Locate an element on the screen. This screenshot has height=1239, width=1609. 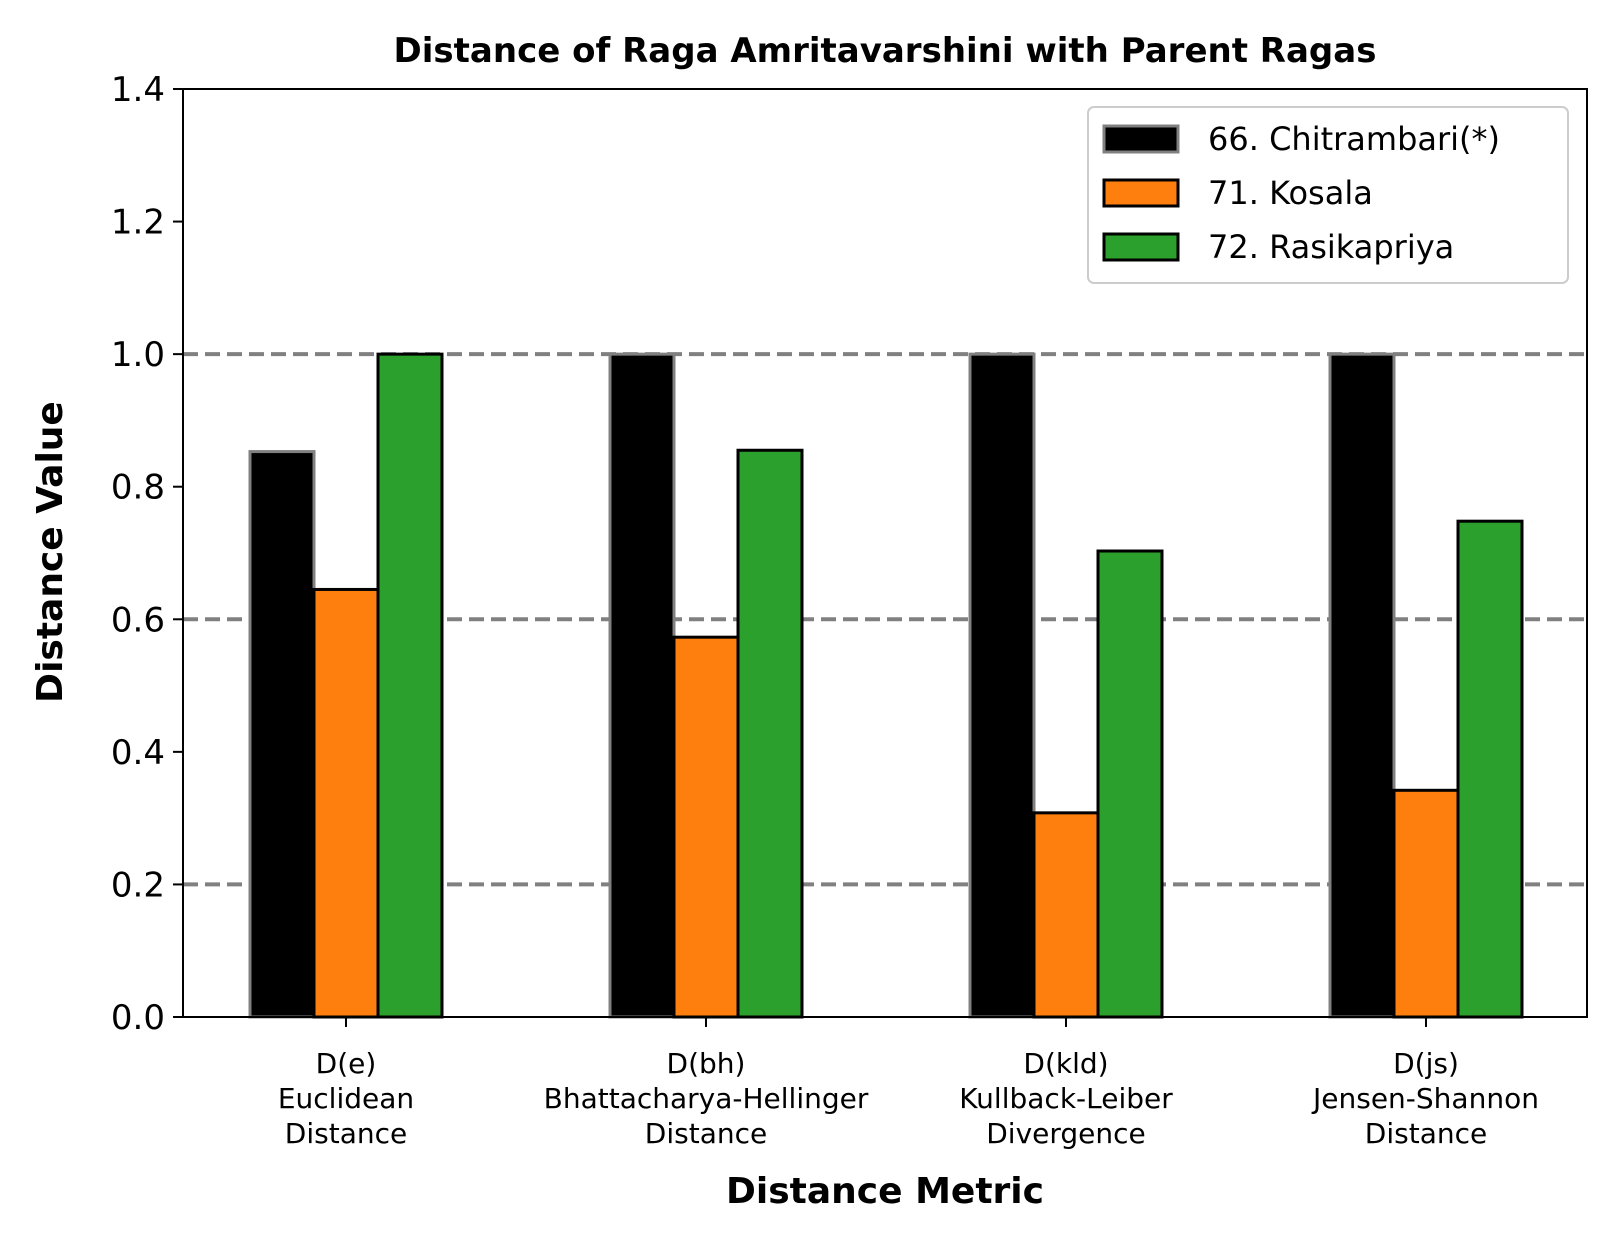
x-tick-label-2-line-2: Divergence is located at coordinates (1066, 1133).